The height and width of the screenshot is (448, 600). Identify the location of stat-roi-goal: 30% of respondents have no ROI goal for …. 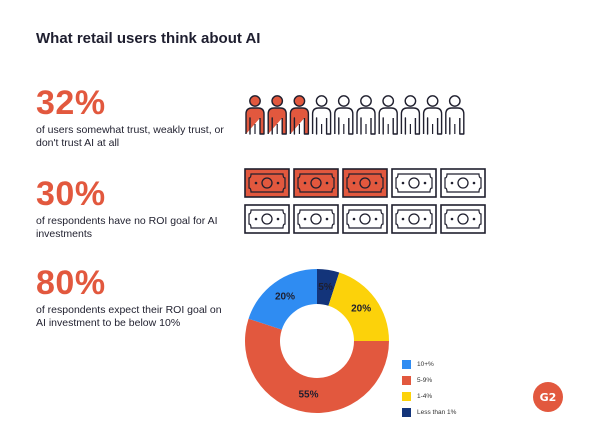
(131, 209).